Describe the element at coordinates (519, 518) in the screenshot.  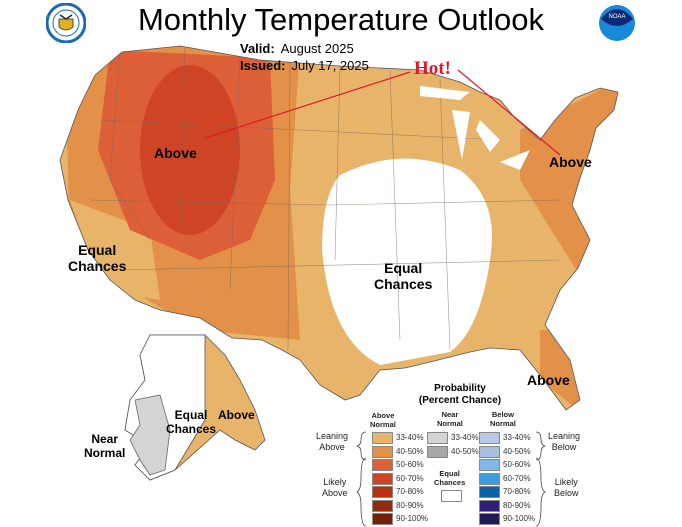
I see `swatch-label-below-6: 90-100%` at that location.